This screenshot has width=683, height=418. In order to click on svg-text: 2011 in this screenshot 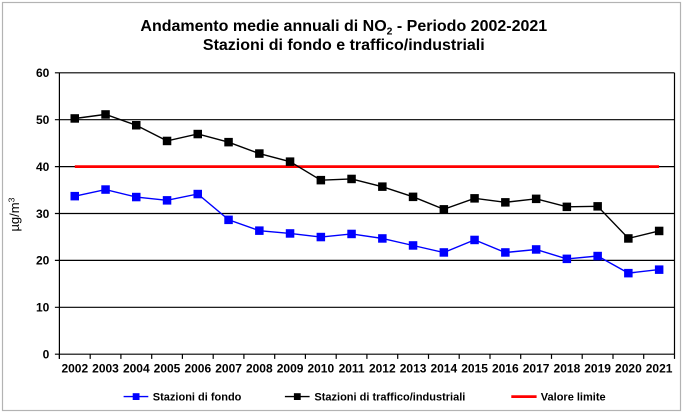, I will do `click(352, 369)`.